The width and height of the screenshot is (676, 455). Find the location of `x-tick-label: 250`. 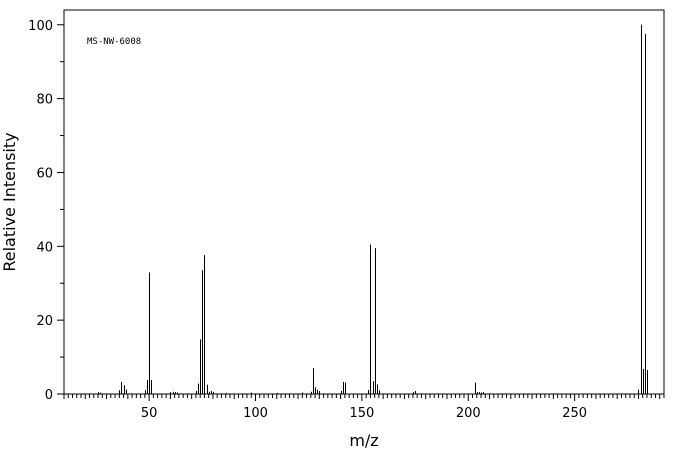

x-tick-label: 250 is located at coordinates (574, 413).